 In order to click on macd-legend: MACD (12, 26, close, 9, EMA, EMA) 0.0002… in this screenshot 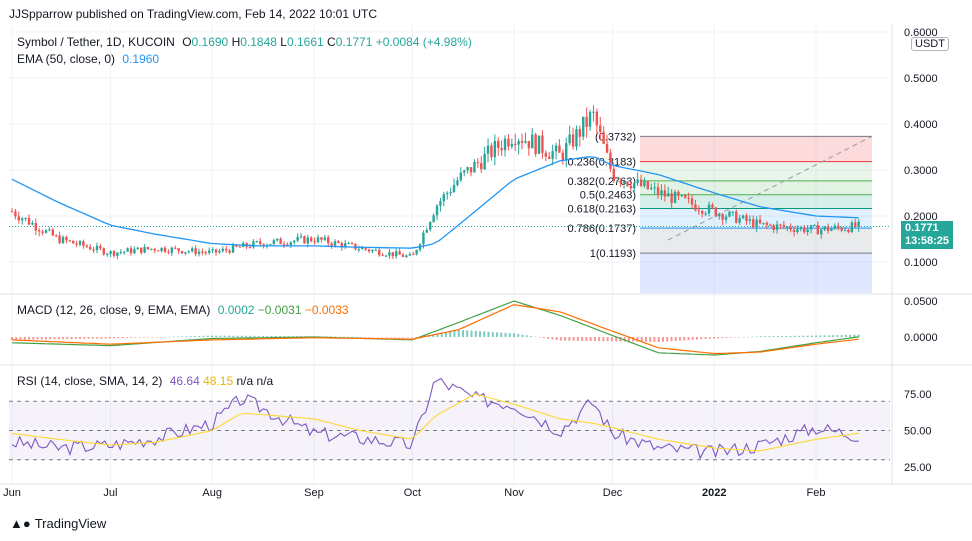, I will do `click(183, 310)`.